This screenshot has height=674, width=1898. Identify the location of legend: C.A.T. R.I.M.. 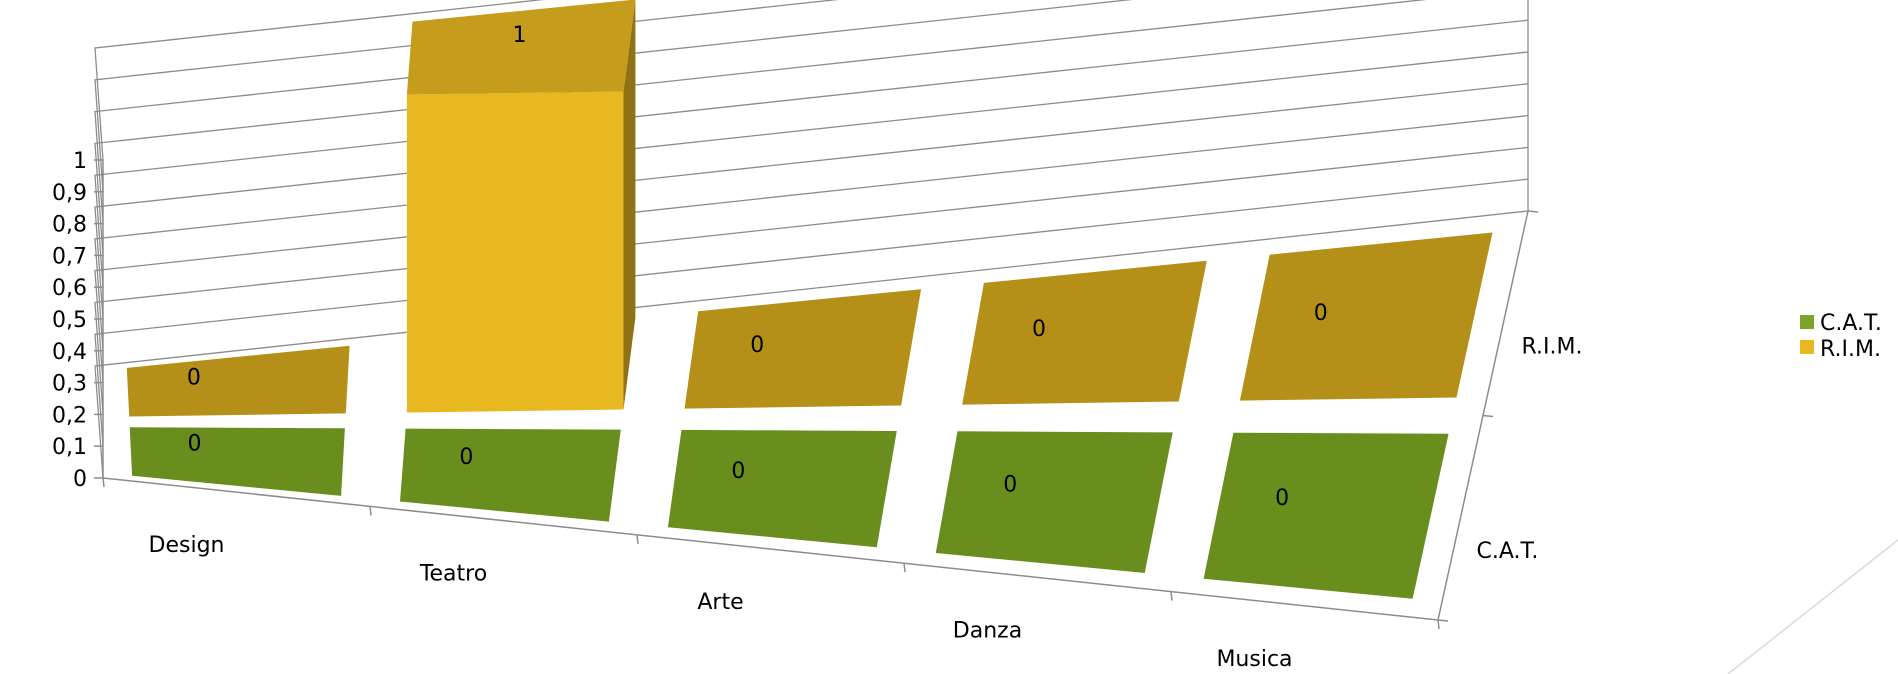
(1841, 336).